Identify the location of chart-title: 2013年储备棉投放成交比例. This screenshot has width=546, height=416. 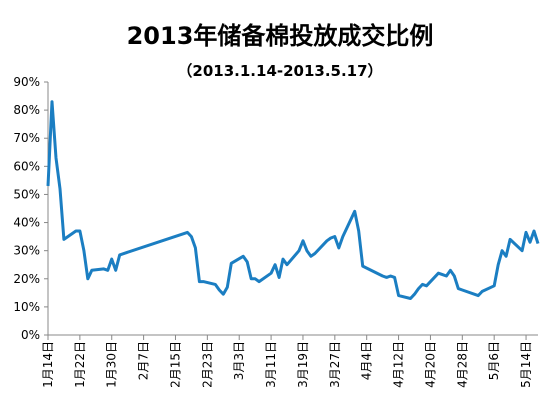
(280, 36).